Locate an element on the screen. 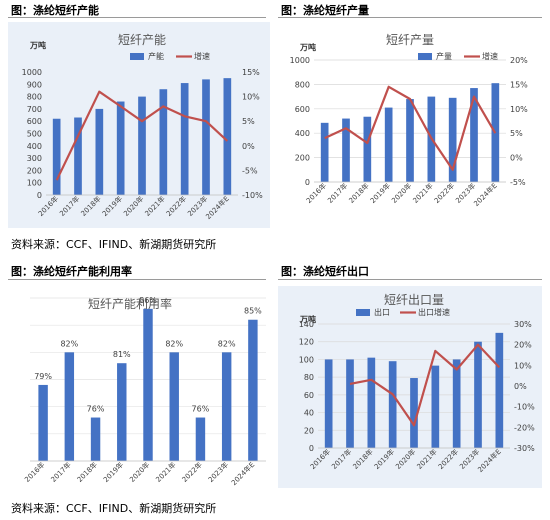  header-utilization: 图：涤纶短纤产能利用率 is located at coordinates (71, 271).